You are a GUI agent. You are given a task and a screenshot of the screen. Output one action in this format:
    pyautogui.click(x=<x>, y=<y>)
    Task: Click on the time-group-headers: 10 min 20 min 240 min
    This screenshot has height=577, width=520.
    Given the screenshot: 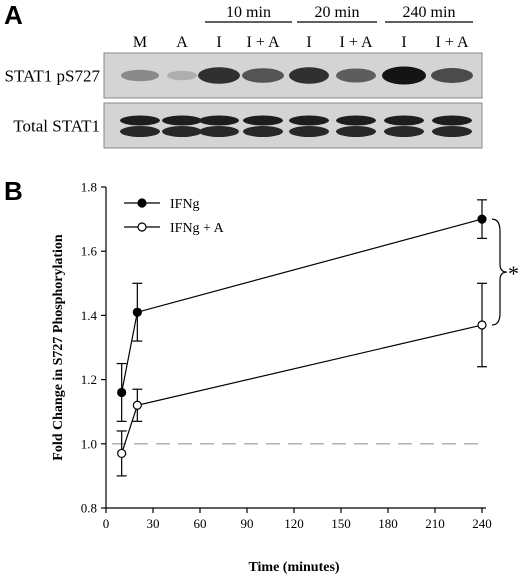 What is the action you would take?
    pyautogui.click(x=339, y=13)
    